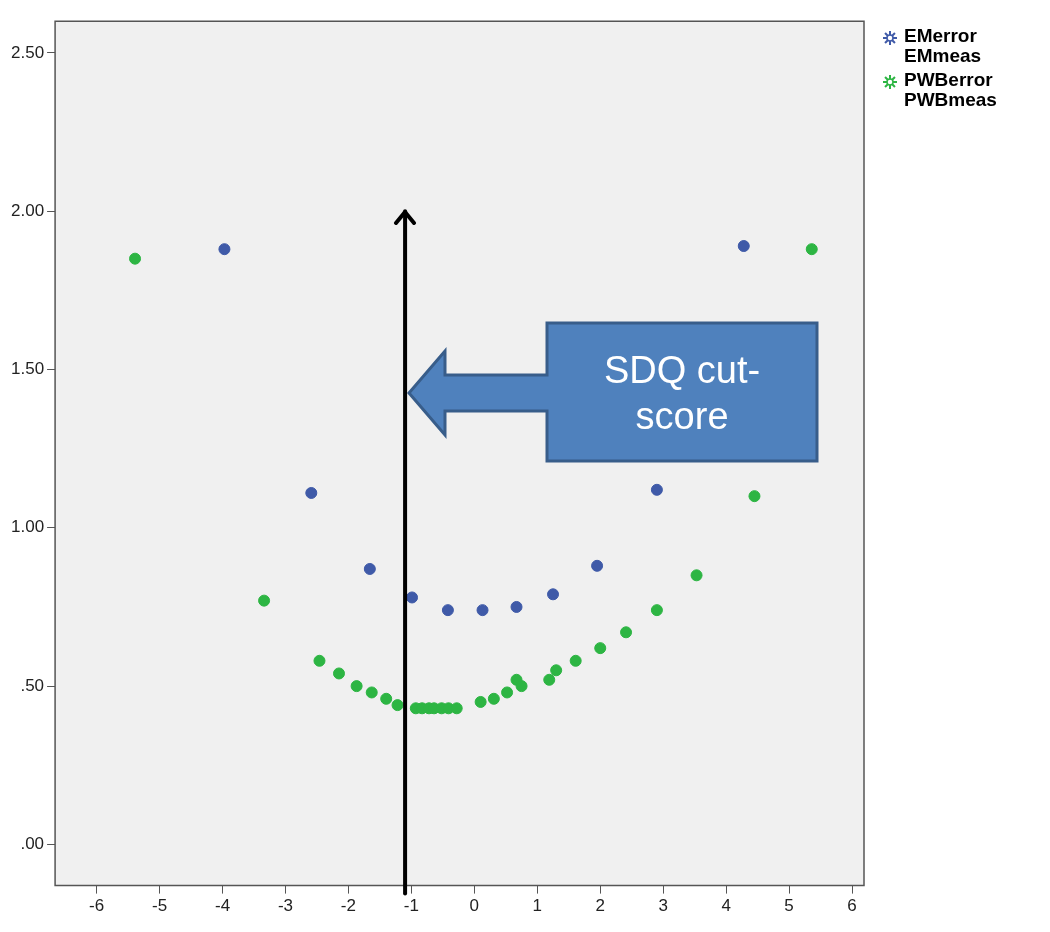  What do you see at coordinates (600, 906) in the screenshot?
I see `x-tick-label: 2` at bounding box center [600, 906].